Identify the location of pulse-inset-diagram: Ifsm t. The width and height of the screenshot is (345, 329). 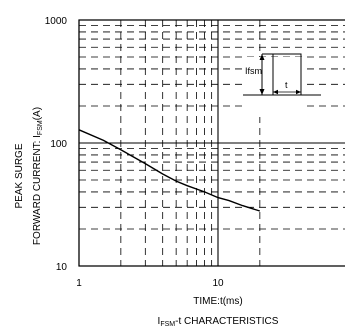
(282, 85).